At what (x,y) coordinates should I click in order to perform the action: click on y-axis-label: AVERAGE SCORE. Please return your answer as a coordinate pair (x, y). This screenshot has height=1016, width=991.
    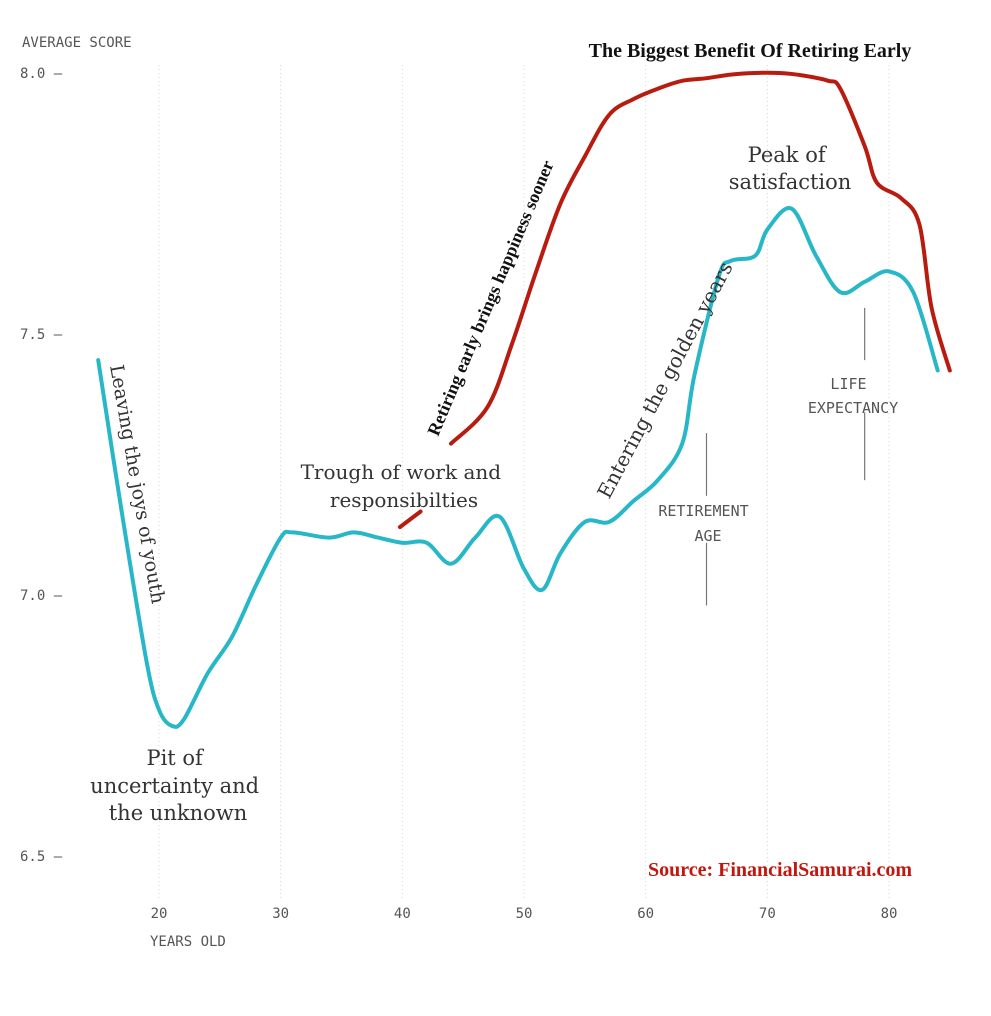
    Looking at the image, I should click on (77, 43).